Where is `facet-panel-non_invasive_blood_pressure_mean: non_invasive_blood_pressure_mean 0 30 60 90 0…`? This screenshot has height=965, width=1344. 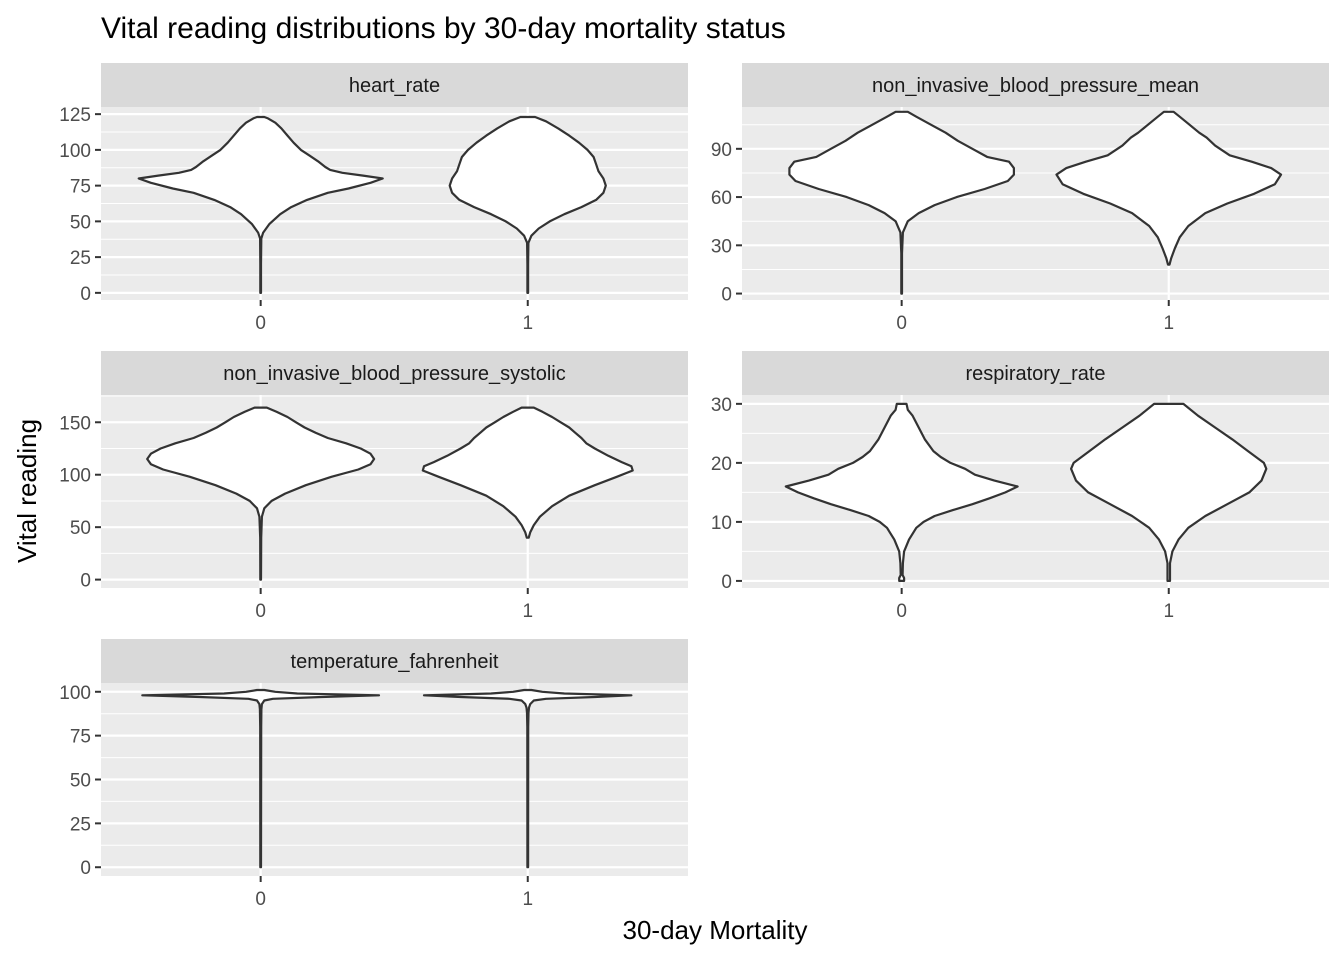
facet-panel-non_invasive_blood_pressure_mean: non_invasive_blood_pressure_mean 0 30 60 90 0… is located at coordinates (1020, 198).